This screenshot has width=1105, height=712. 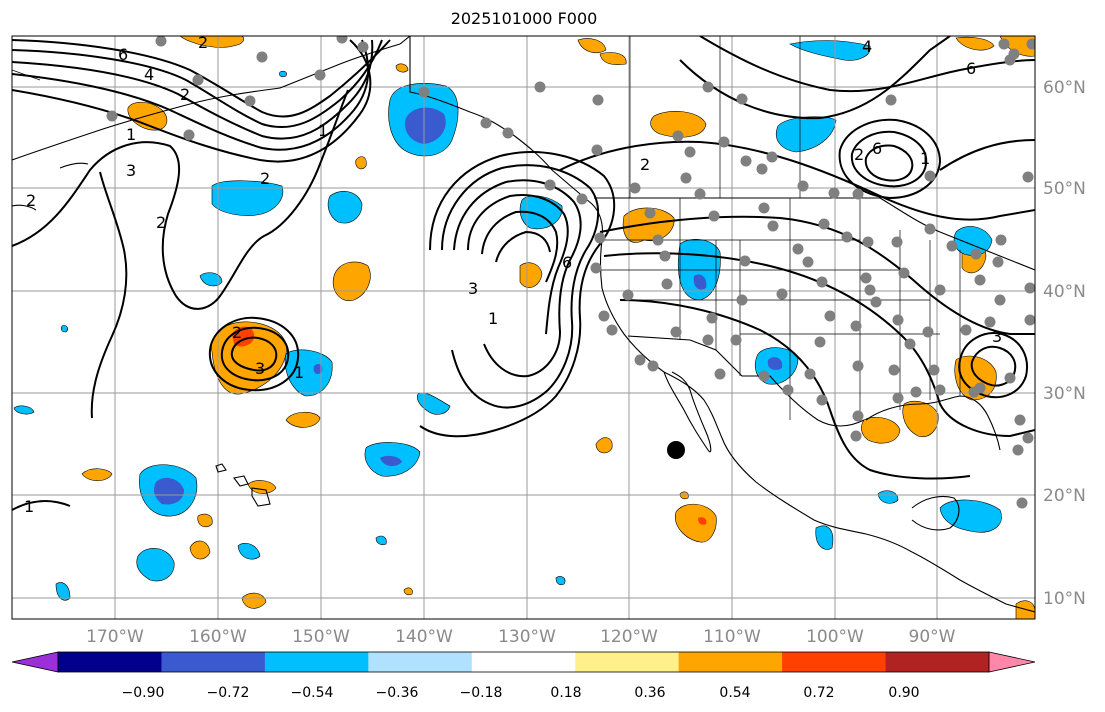 What do you see at coordinates (835, 637) in the screenshot?
I see `lon-label: 100°W` at bounding box center [835, 637].